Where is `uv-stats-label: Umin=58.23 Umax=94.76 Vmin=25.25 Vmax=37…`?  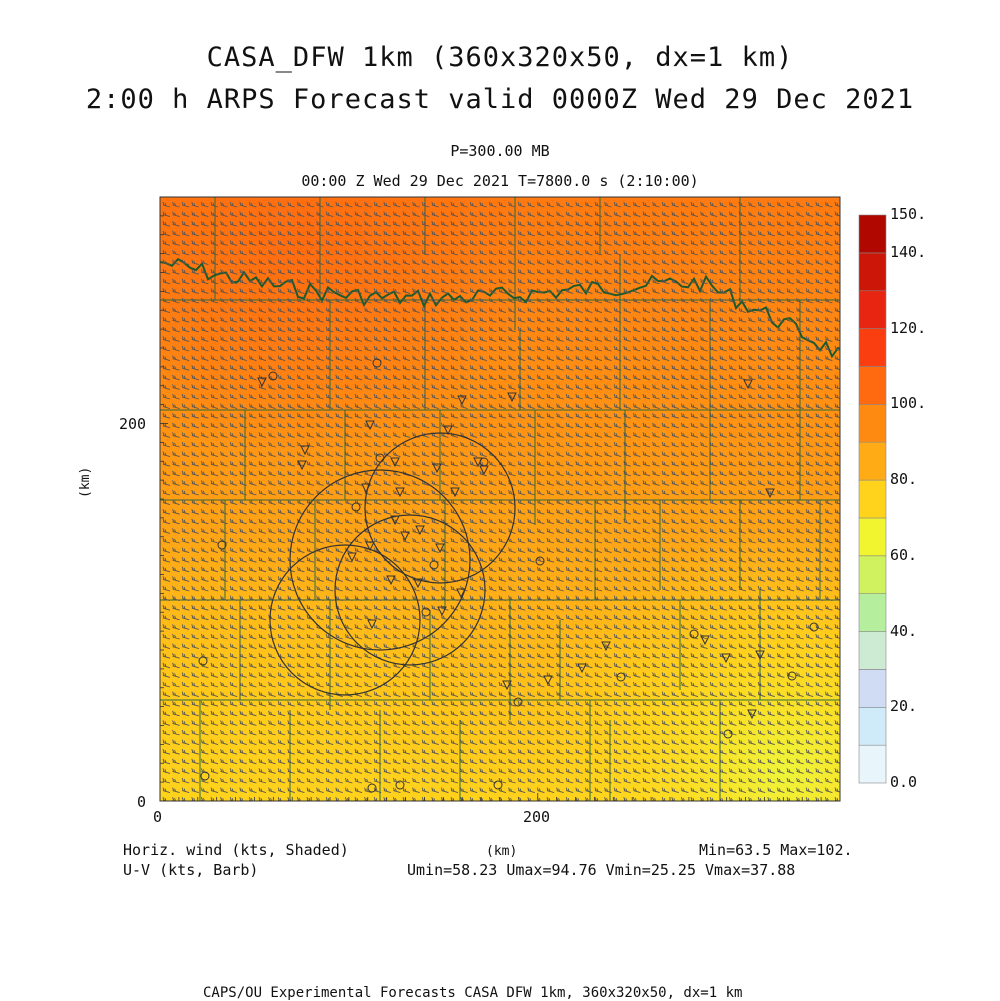 uv-stats-label: Umin=58.23 Umax=94.76 Vmin=25.25 Vmax=37… is located at coordinates (601, 870).